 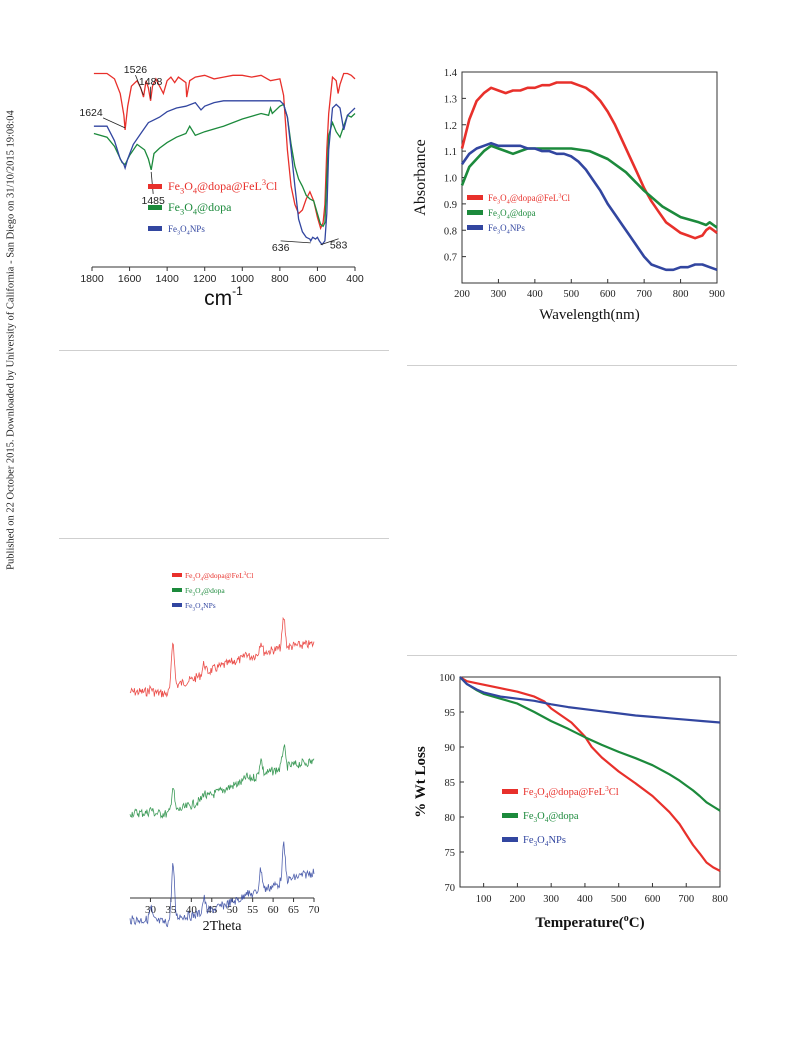 I want to click on ftir-x-tick-label: 1800, so click(x=92, y=279).